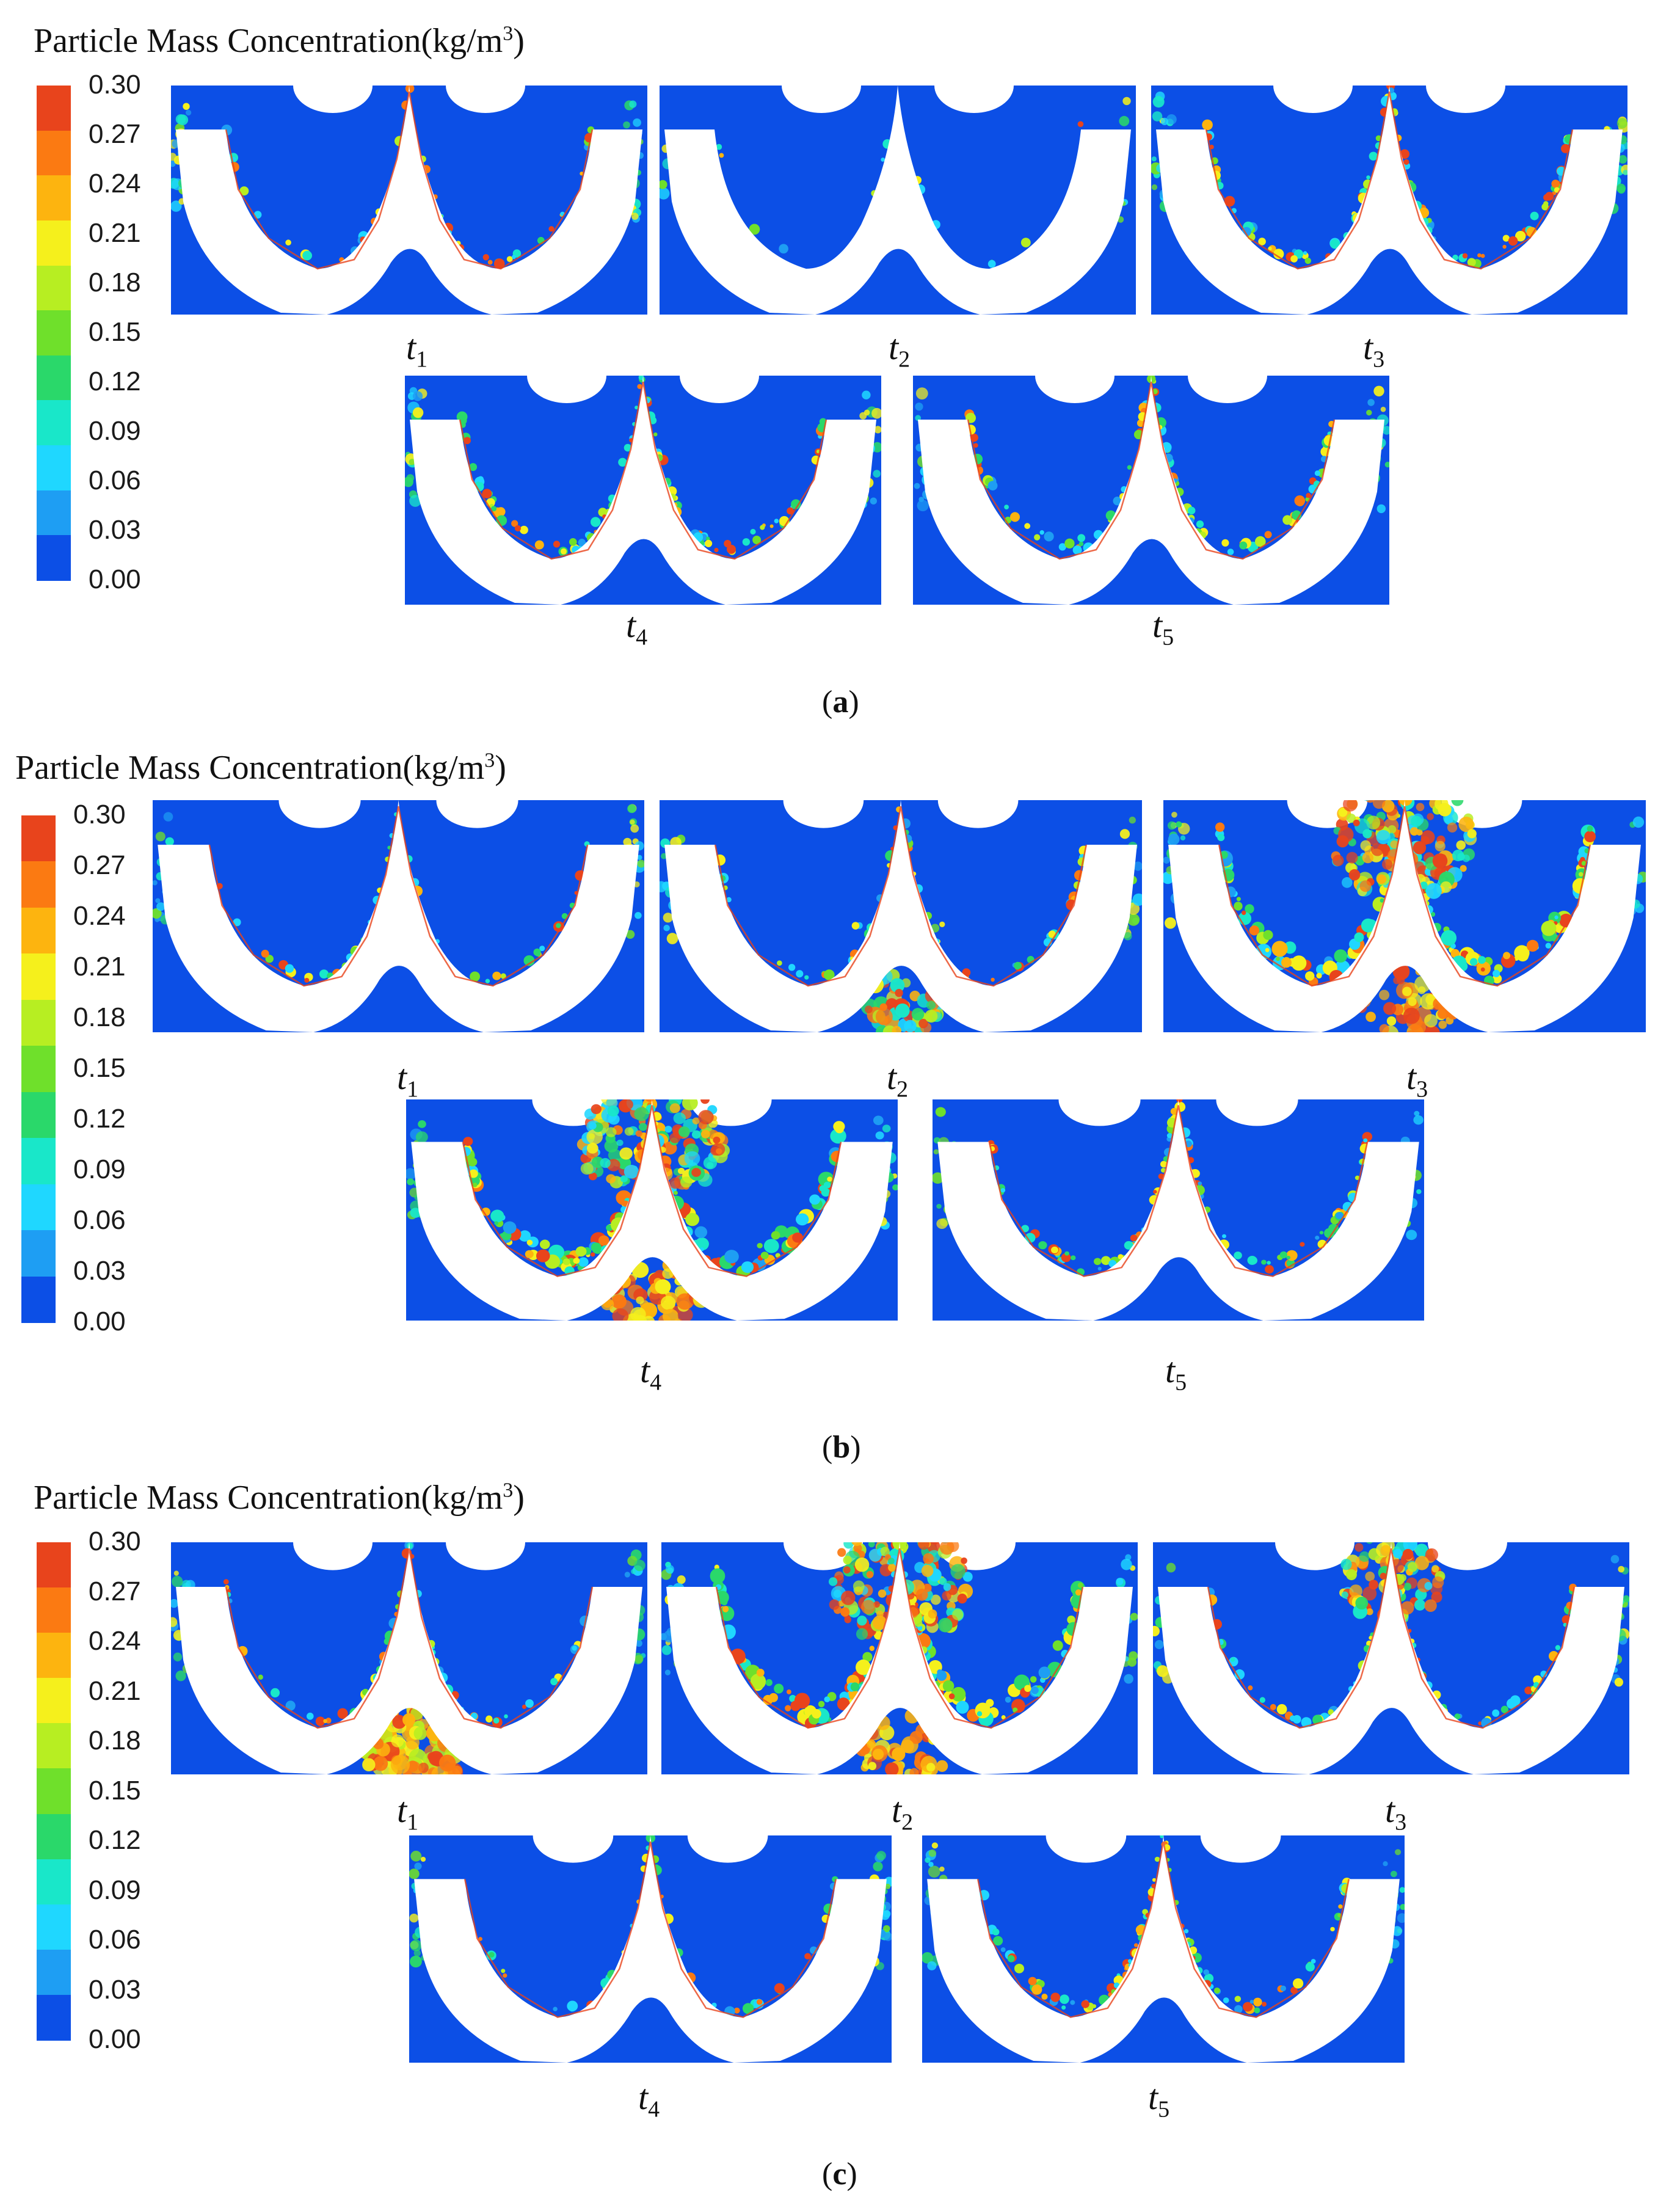 This screenshot has height=2205, width=1680. Describe the element at coordinates (841, 1447) in the screenshot. I see `caption-letter: b` at that location.